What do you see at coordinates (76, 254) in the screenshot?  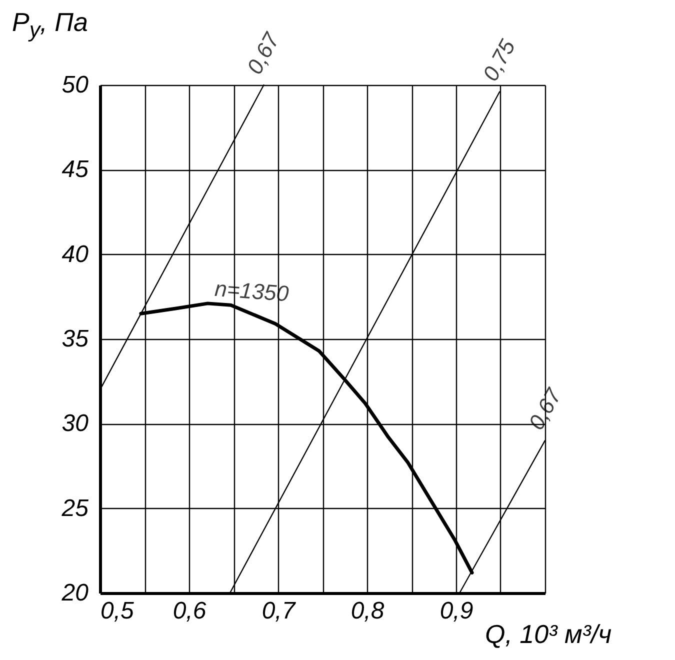 I see `y-tick-label: 40` at bounding box center [76, 254].